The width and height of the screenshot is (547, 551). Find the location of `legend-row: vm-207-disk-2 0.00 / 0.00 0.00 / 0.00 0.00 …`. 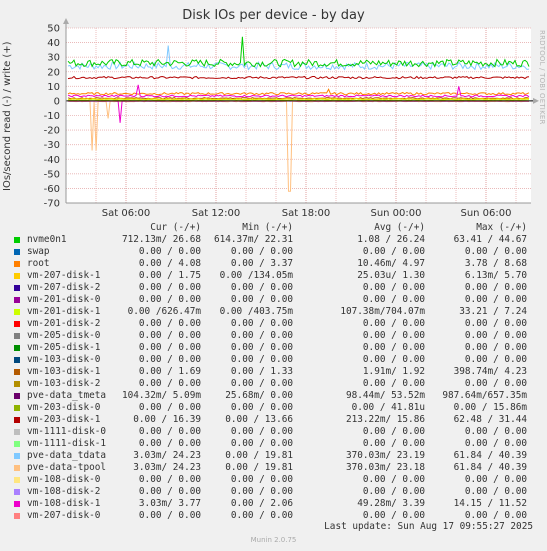

legend-row: vm-207-disk-2 0.00 / 0.00 0.00 / 0.00 0.00 … is located at coordinates (273, 288).